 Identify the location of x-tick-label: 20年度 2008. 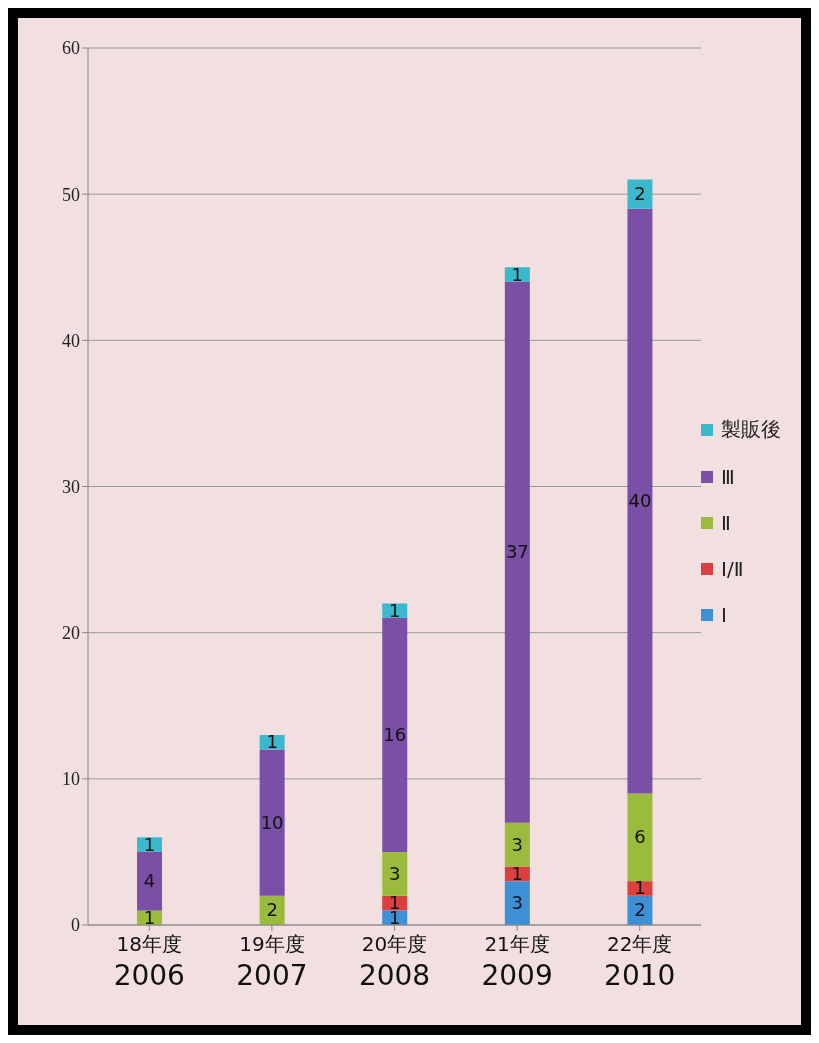
(394, 962).